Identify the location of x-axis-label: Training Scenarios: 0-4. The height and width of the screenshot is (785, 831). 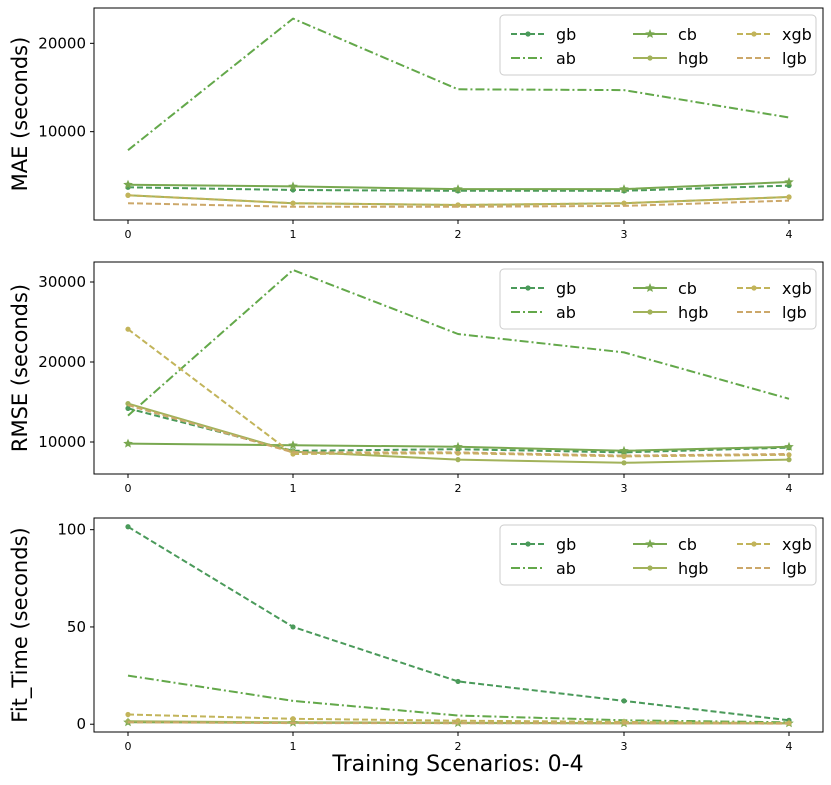
(457, 764).